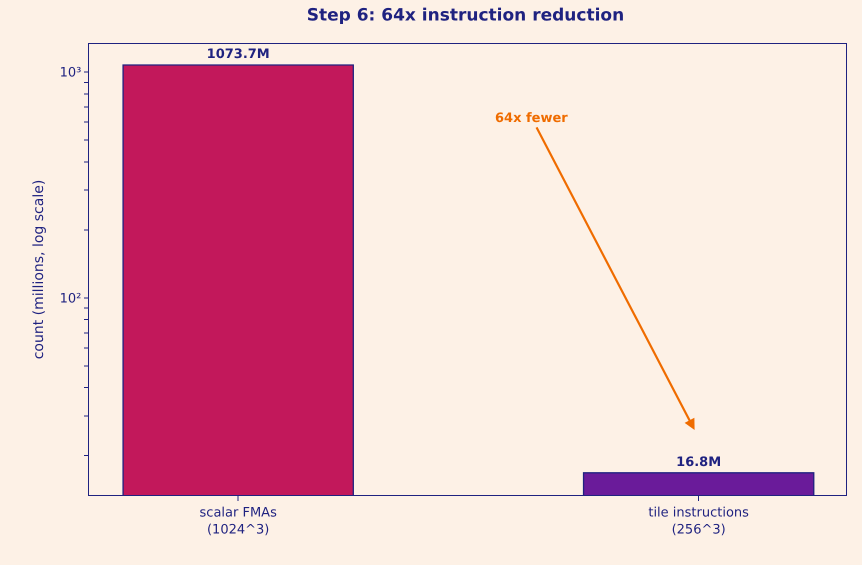 The width and height of the screenshot is (862, 565). Describe the element at coordinates (699, 462) in the screenshot. I see `data-label: 16.8M` at that location.